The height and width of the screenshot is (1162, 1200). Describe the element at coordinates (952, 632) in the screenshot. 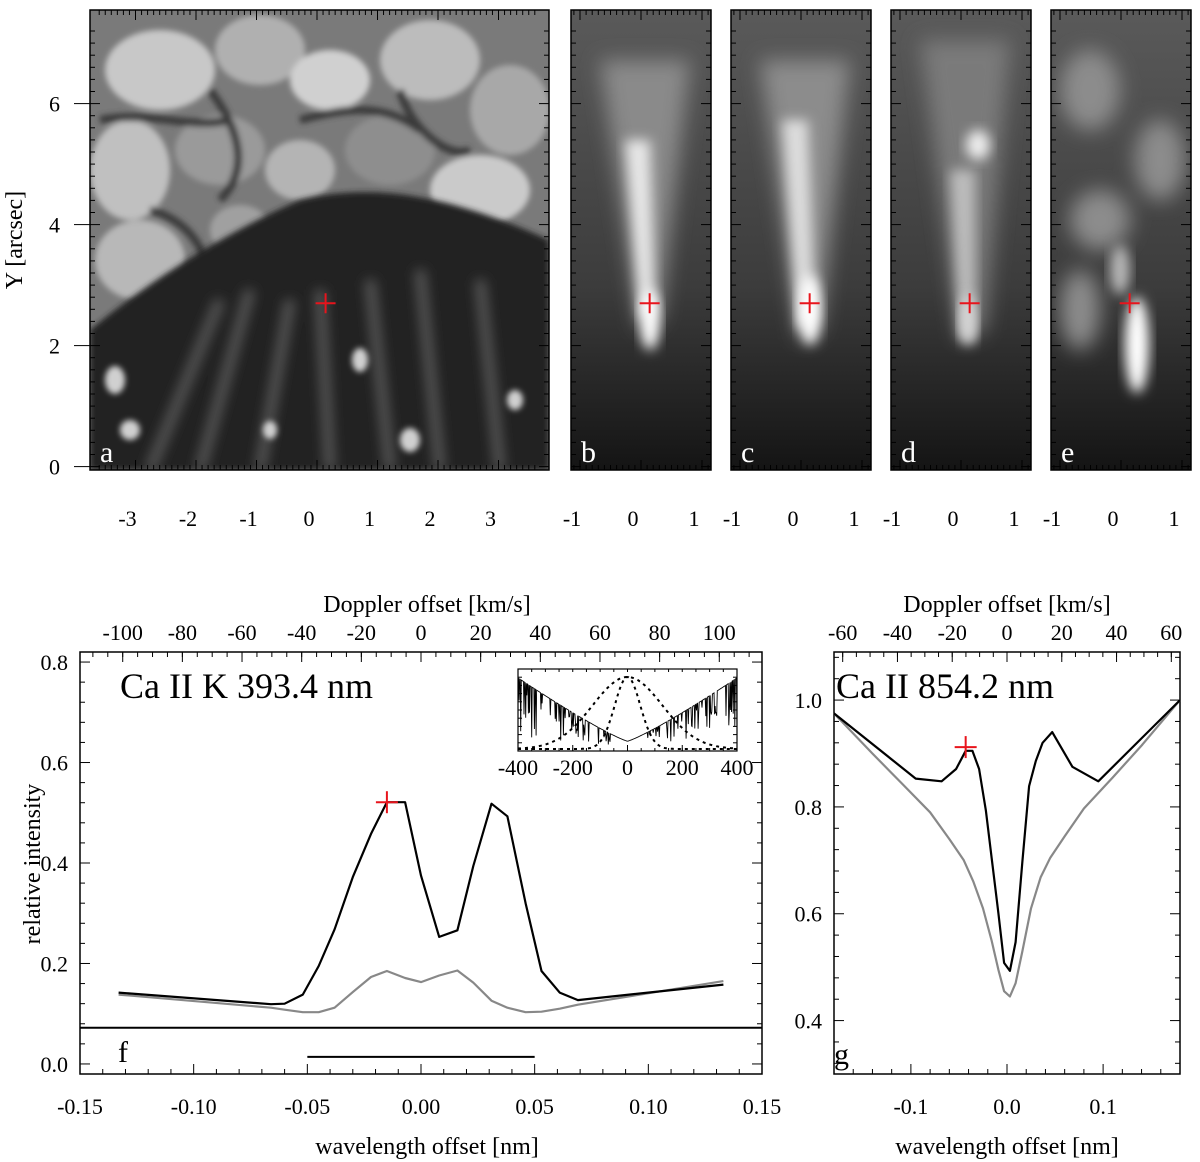

I see `plot-g-toptick-label: -20` at that location.